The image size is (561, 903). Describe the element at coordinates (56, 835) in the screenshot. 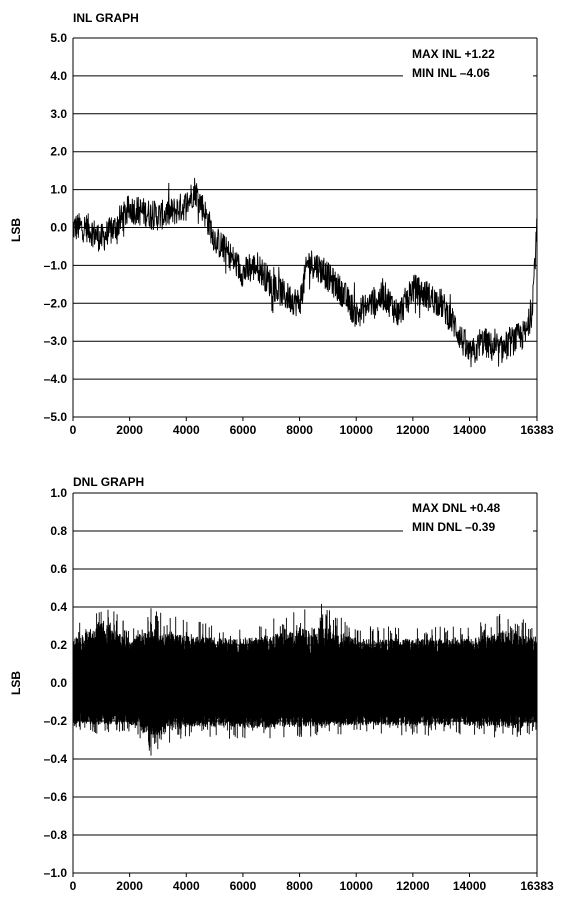

I see `dnl-y-tick-label: –0.8` at that location.